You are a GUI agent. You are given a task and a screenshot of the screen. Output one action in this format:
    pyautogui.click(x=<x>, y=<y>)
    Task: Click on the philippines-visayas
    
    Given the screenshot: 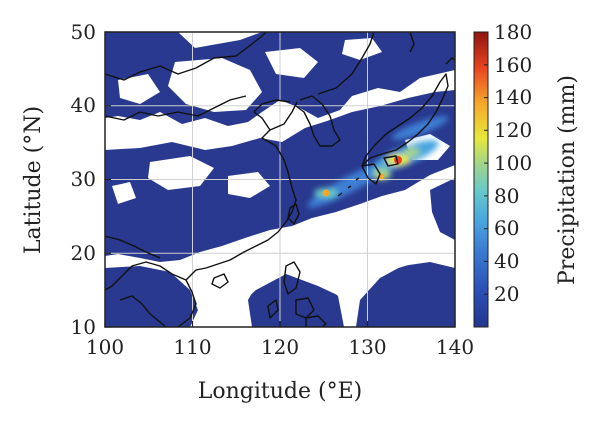 What is the action you would take?
    pyautogui.click(x=305, y=308)
    